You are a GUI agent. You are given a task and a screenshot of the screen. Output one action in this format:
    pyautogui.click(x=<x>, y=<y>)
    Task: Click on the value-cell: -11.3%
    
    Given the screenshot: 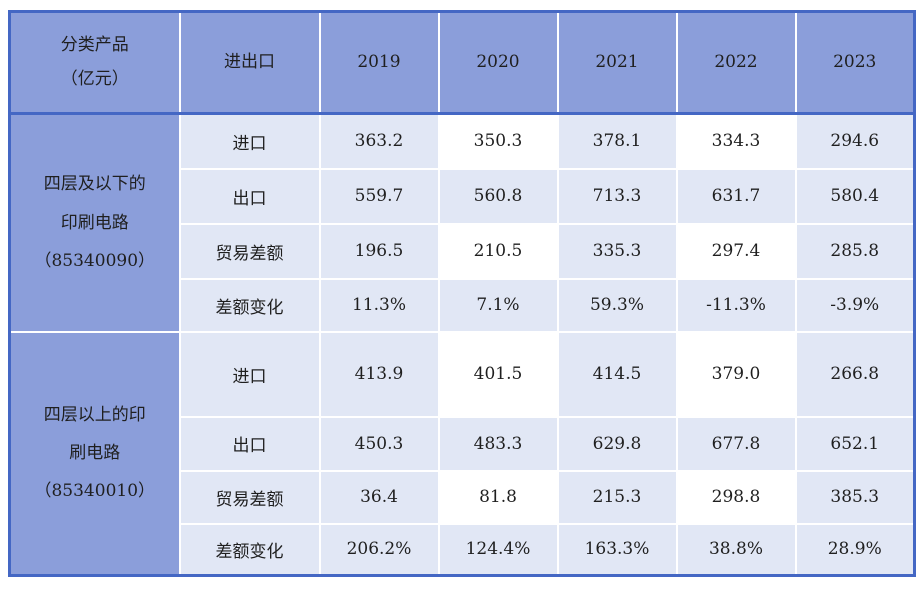 What is the action you would take?
    pyautogui.click(x=736, y=305)
    